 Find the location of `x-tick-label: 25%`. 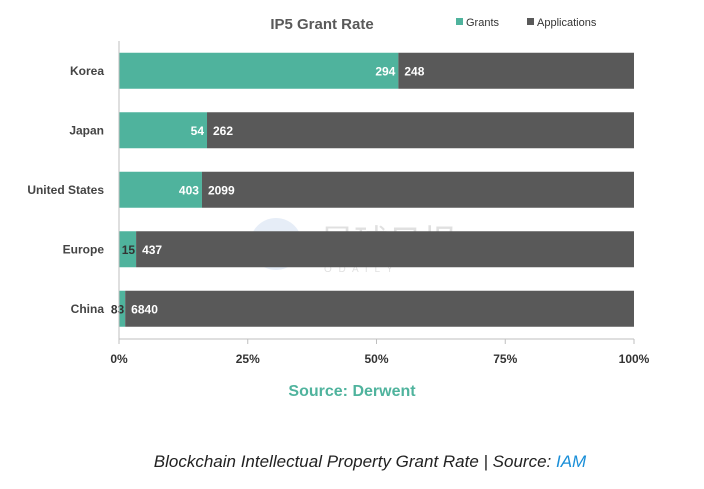

x-tick-label: 25% is located at coordinates (248, 359).